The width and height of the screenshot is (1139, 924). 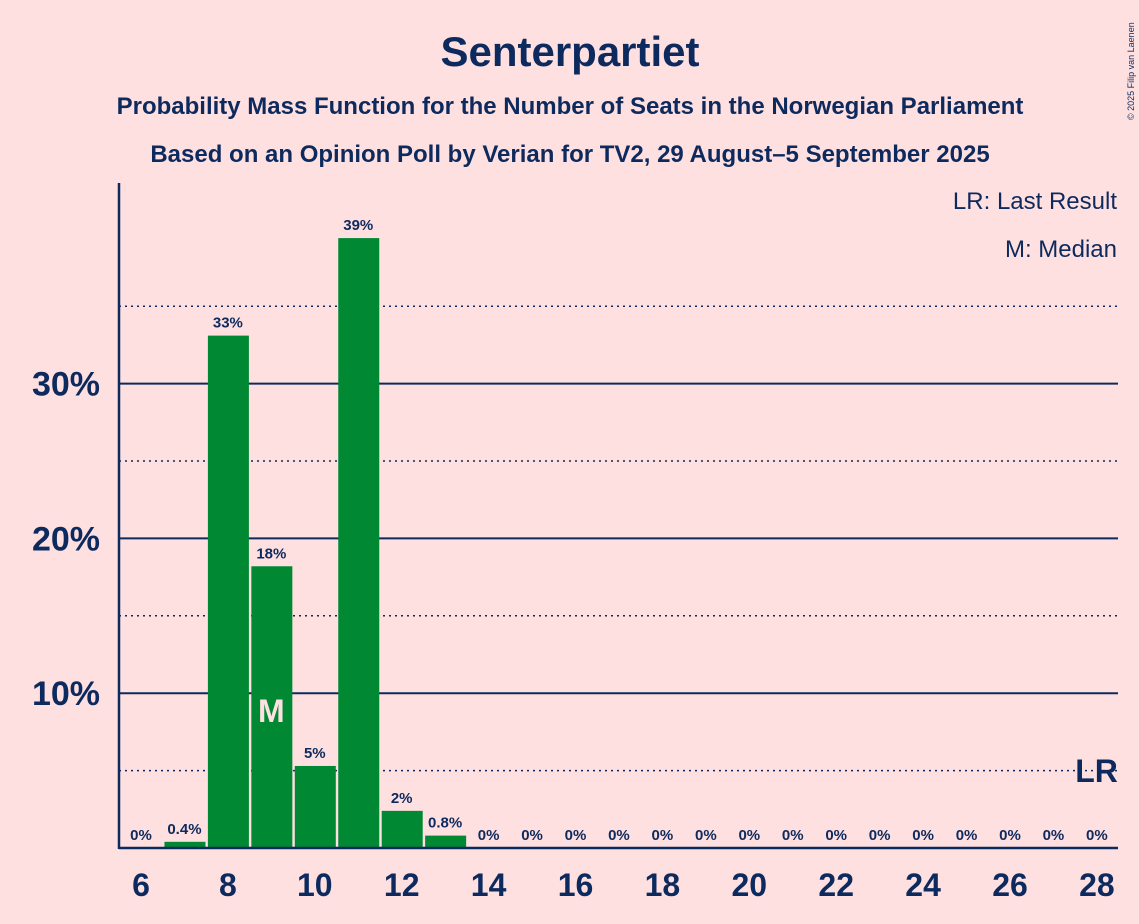 I want to click on data-label-19: 0%, so click(x=706, y=835).